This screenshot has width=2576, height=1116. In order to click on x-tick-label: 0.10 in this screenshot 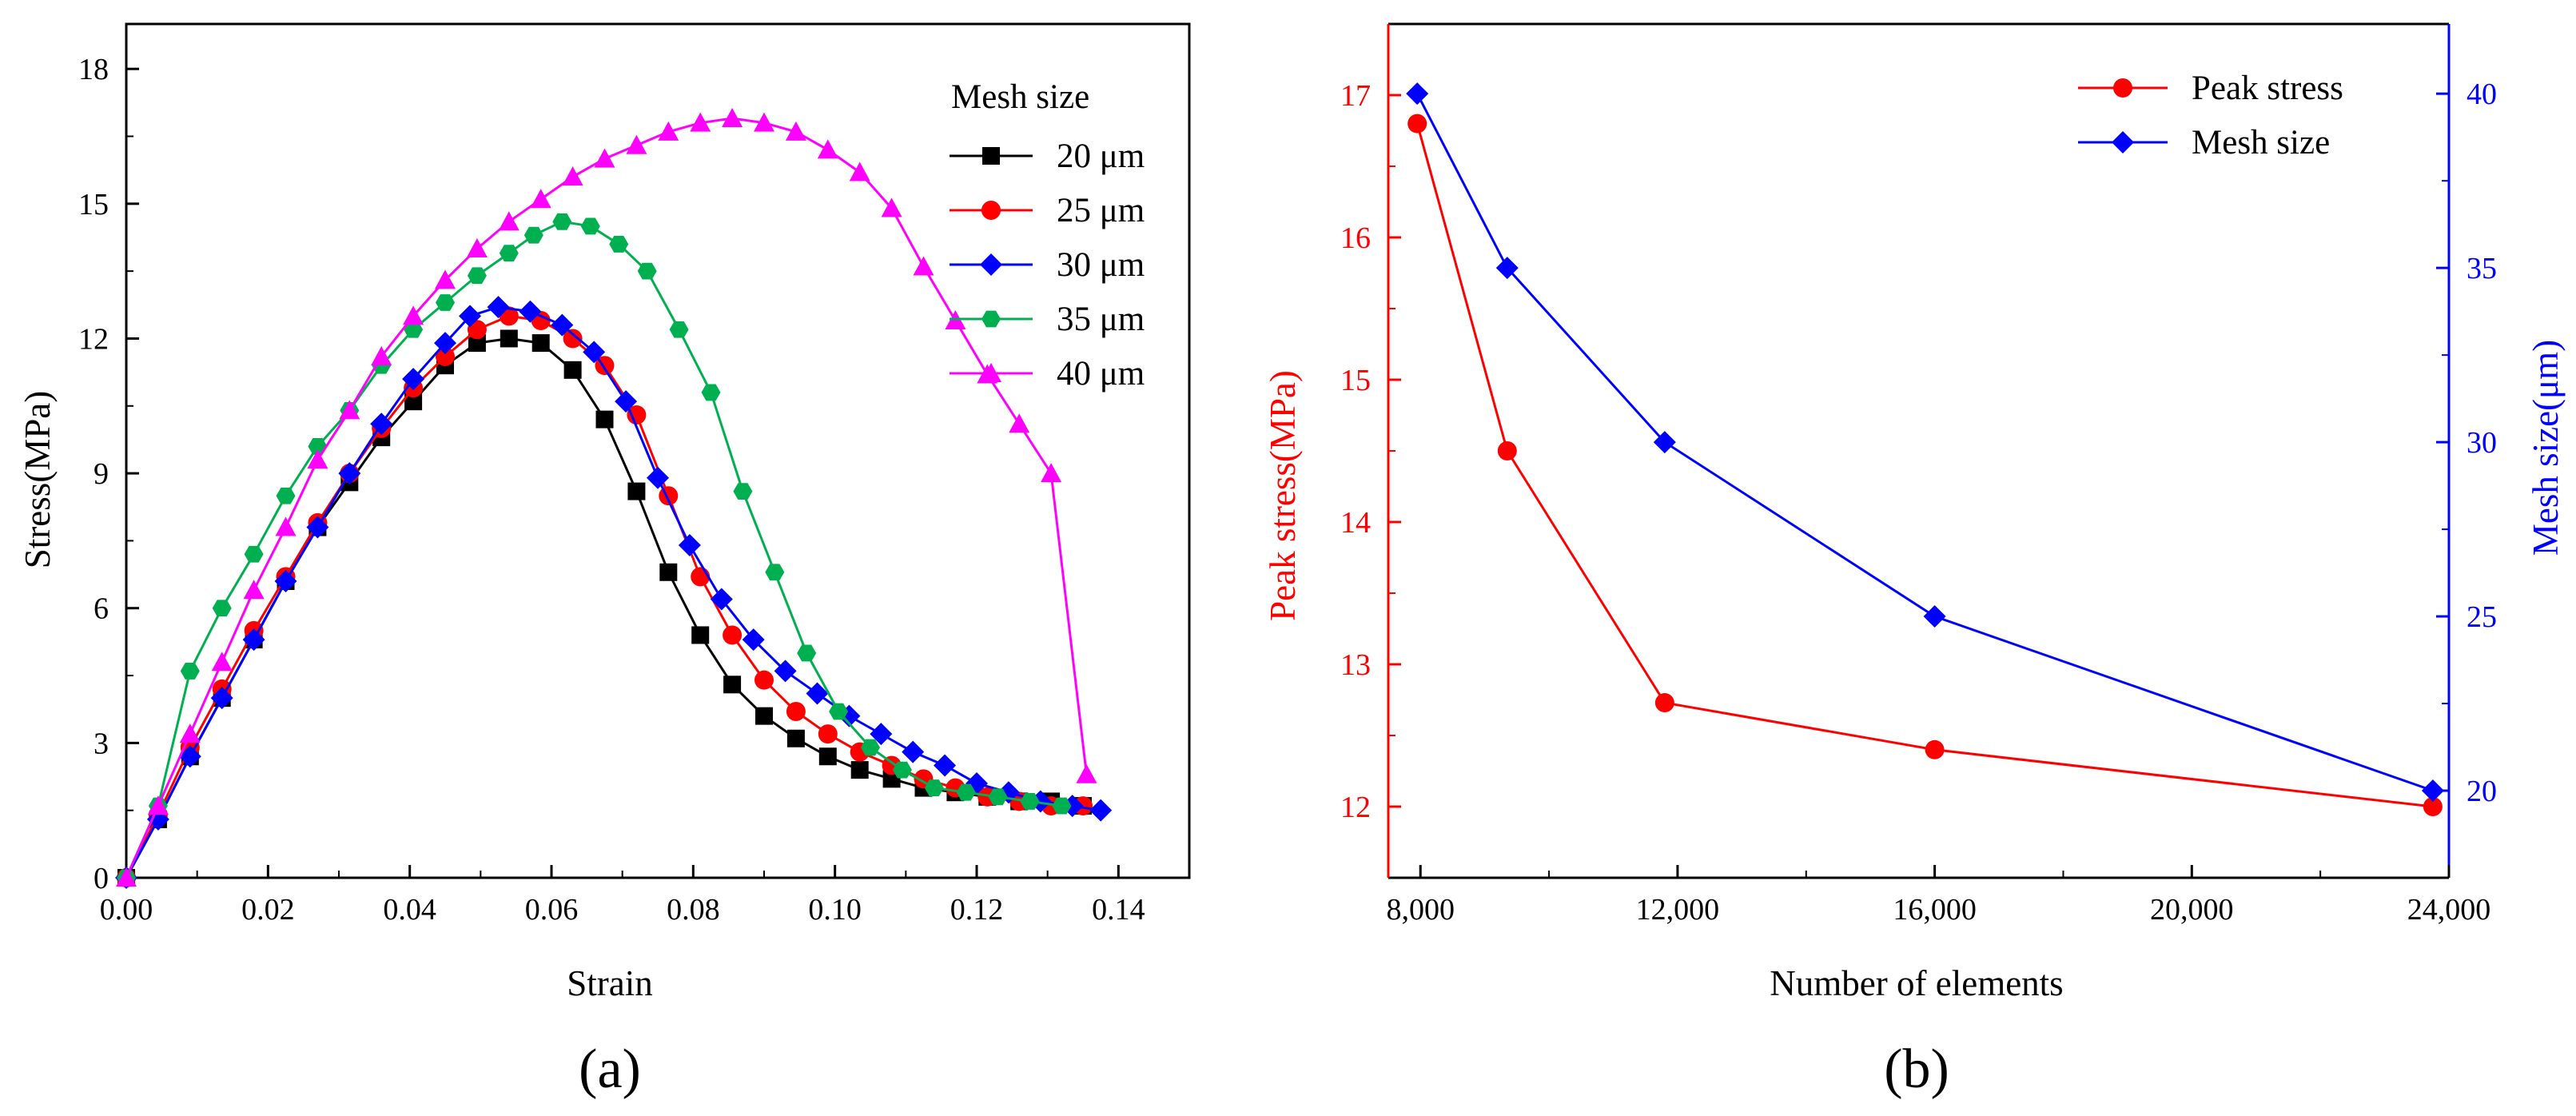, I will do `click(835, 910)`.